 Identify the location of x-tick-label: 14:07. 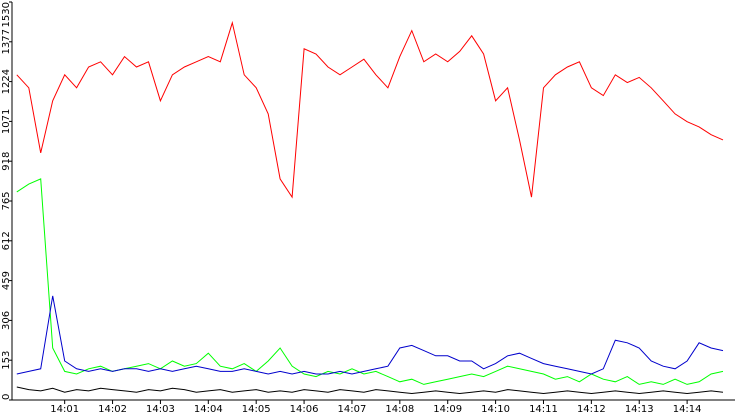
(352, 409).